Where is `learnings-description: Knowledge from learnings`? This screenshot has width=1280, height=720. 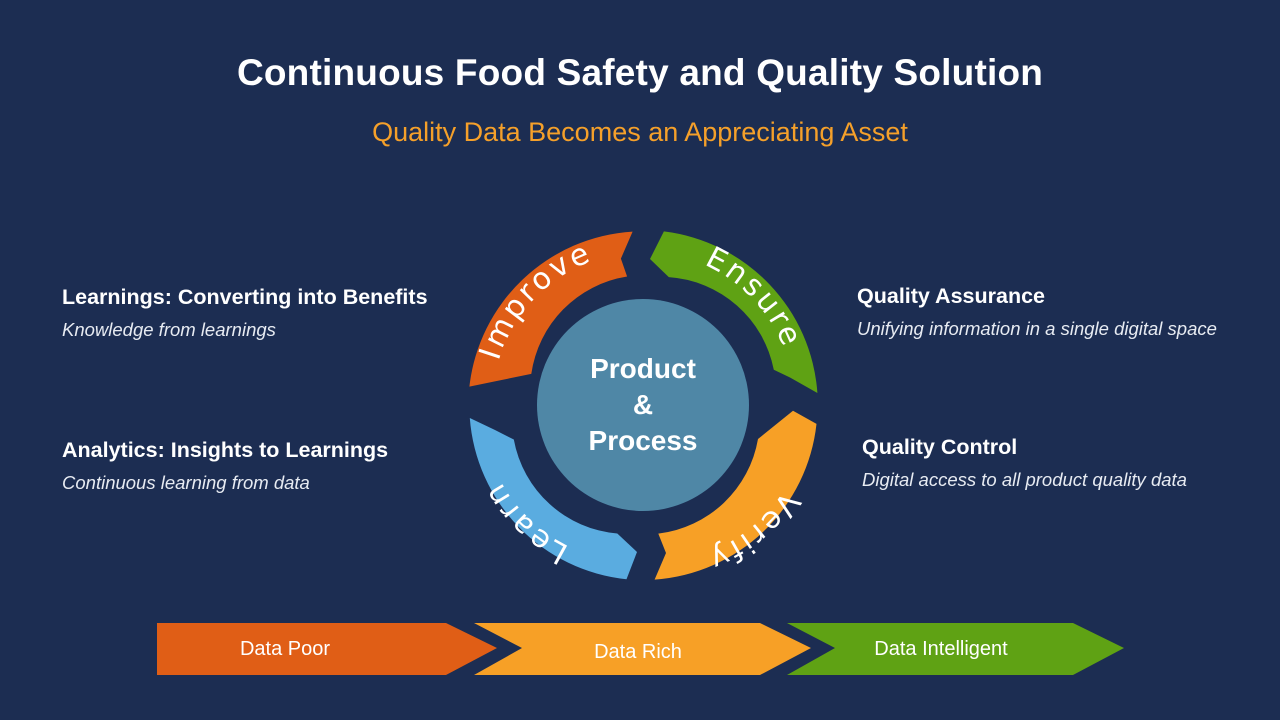
learnings-description: Knowledge from learnings is located at coordinates (169, 329).